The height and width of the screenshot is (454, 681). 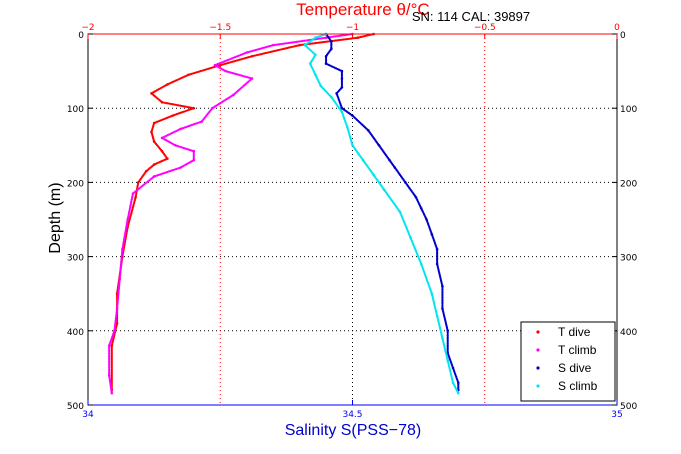 I want to click on legend: T dive T climb S dive S climb, so click(x=568, y=361).